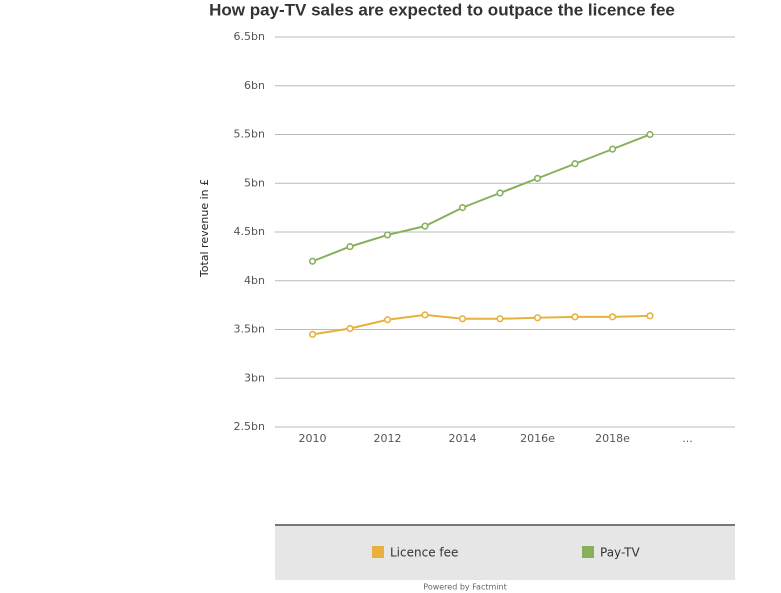 This screenshot has height=593, width=781. What do you see at coordinates (464, 587) in the screenshot?
I see `credit: Powered by Factmint` at bounding box center [464, 587].